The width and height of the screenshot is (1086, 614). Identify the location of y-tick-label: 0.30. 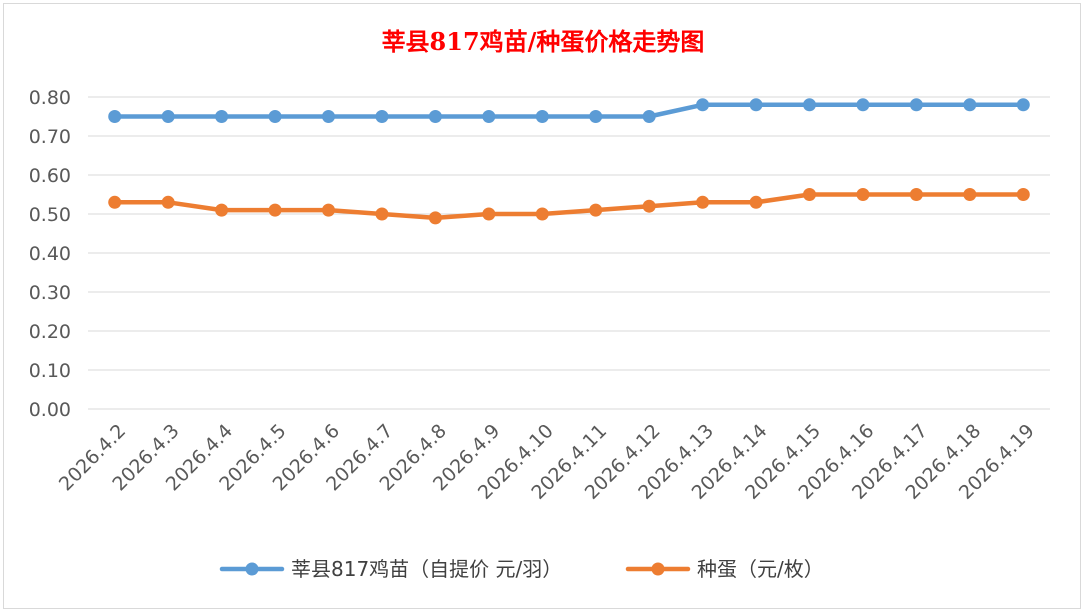
(50, 293).